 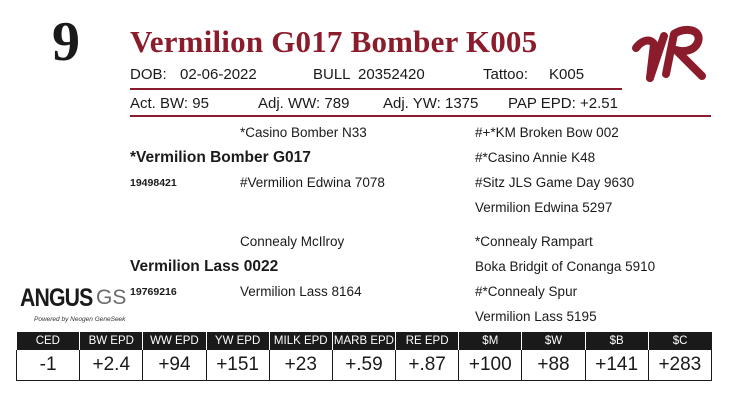 What do you see at coordinates (312, 182) in the screenshot?
I see `sire-dam: #Vermilion Edwina 7078` at bounding box center [312, 182].